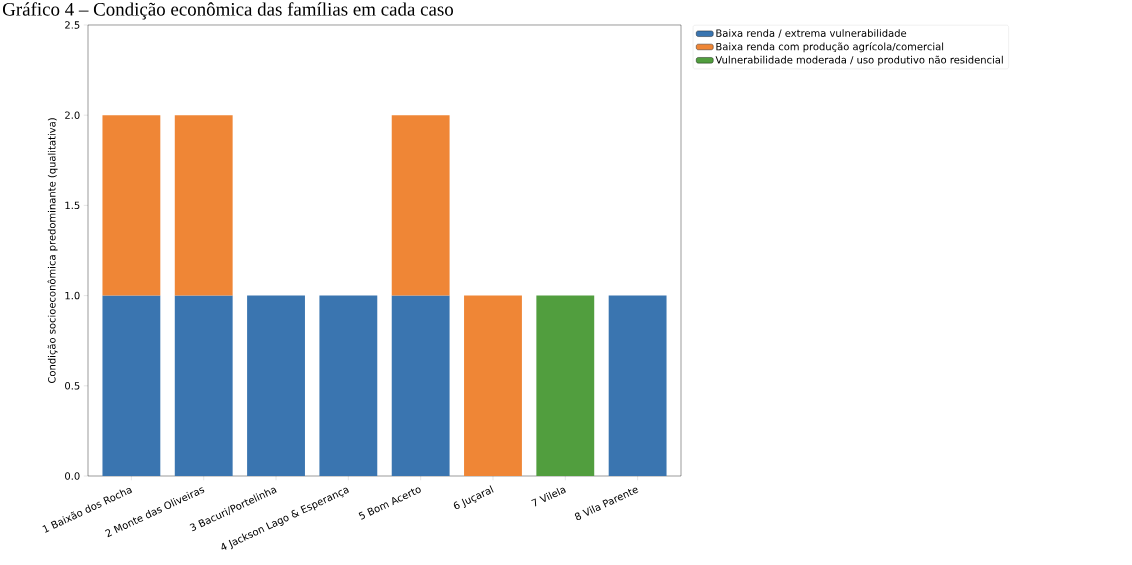 The width and height of the screenshot is (1132, 565). What do you see at coordinates (830, 47) in the screenshot?
I see `legend-label: Baixa renda com produção agrícola/comercial` at bounding box center [830, 47].